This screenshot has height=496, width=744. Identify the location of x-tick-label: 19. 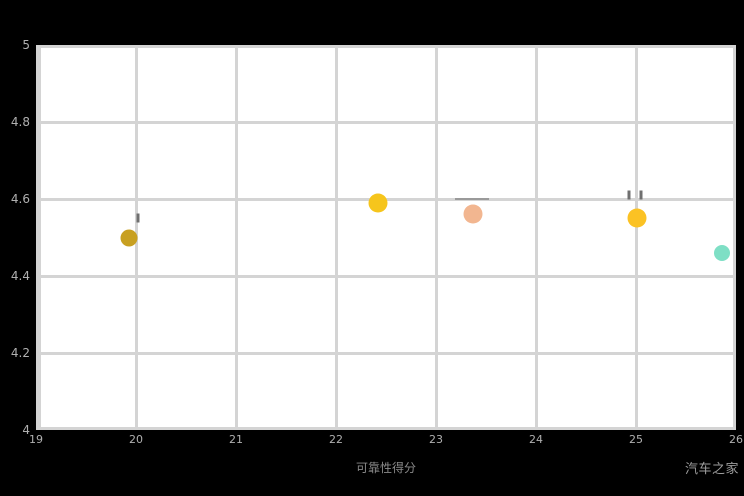
(36, 439).